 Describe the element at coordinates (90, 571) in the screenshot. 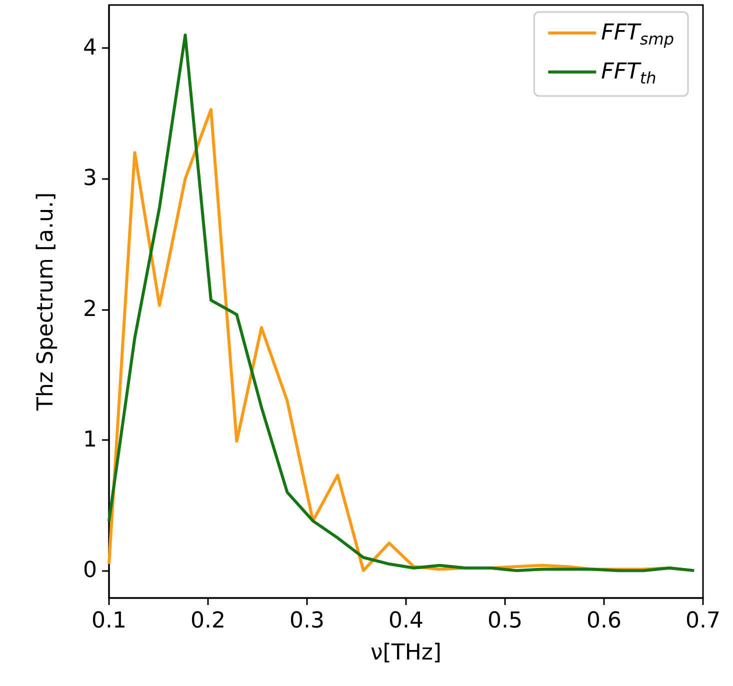

I see `y-tick-label: 0` at that location.